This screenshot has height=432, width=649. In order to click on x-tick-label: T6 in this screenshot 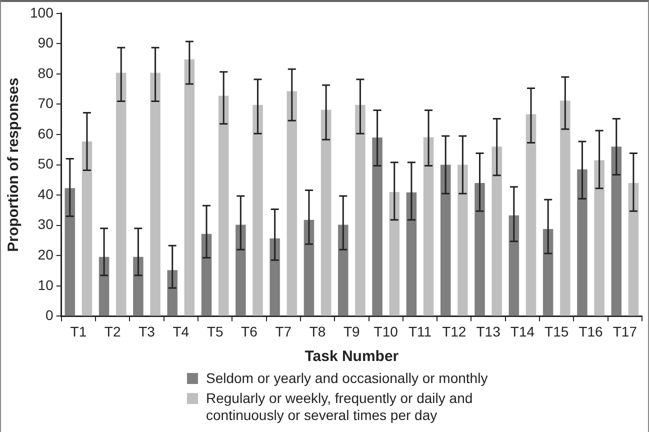, I will do `click(249, 331)`.